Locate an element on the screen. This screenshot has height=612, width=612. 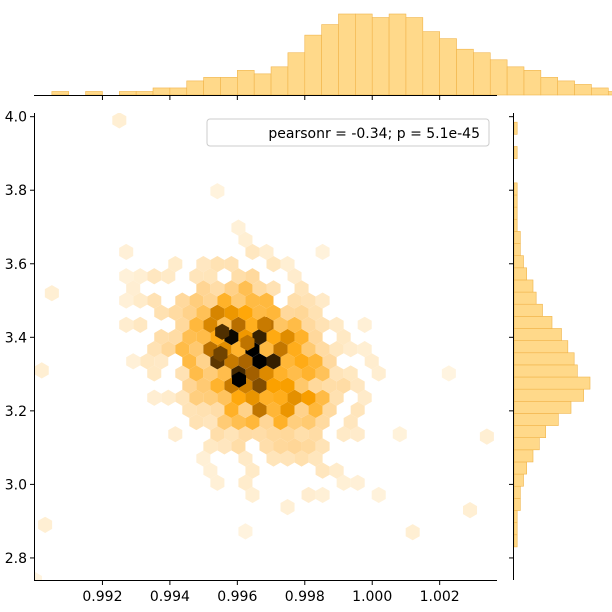
y-tick-label: 3.4 is located at coordinates (16, 338).